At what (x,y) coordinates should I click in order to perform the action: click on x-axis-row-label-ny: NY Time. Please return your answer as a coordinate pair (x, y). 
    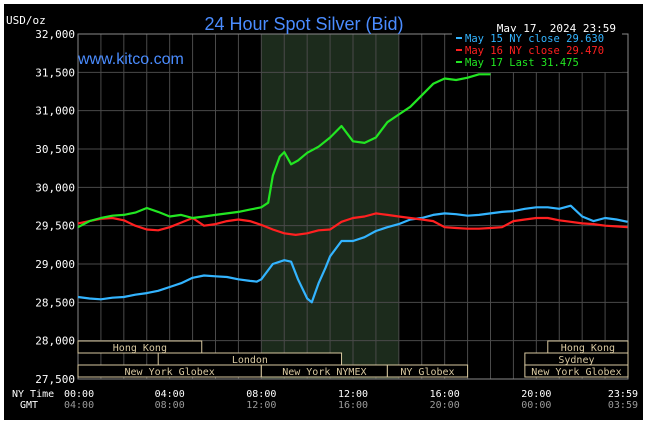
    Looking at the image, I should click on (33, 394).